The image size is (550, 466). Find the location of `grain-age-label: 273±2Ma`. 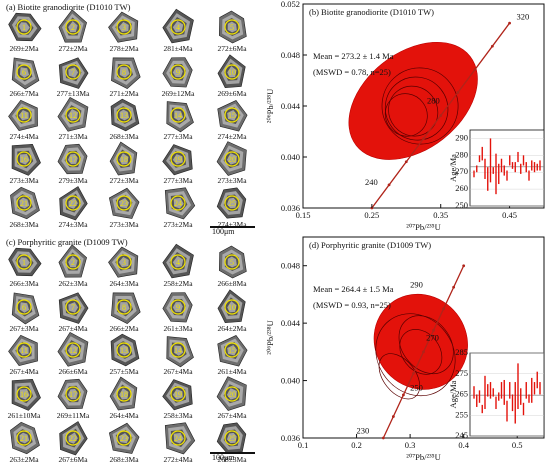

grain-age-label: 273±2Ma is located at coordinates (178, 224).